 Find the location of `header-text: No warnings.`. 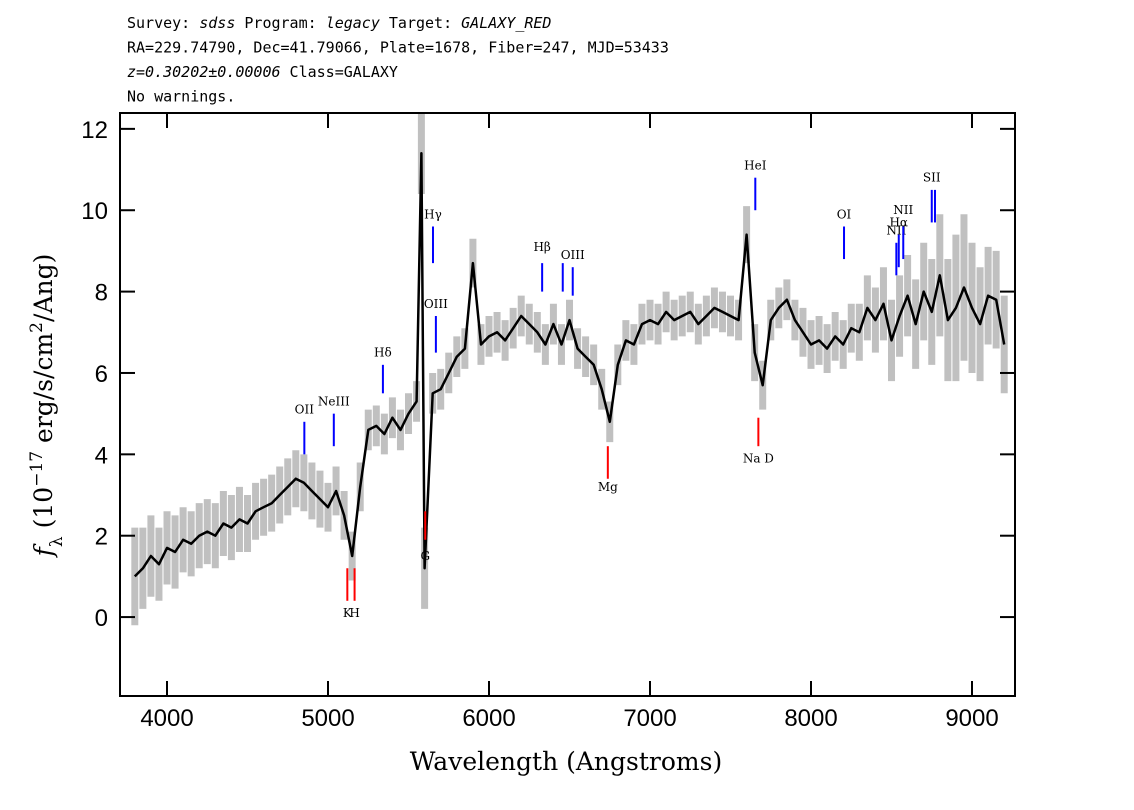

header-text: No warnings. is located at coordinates (181, 97).